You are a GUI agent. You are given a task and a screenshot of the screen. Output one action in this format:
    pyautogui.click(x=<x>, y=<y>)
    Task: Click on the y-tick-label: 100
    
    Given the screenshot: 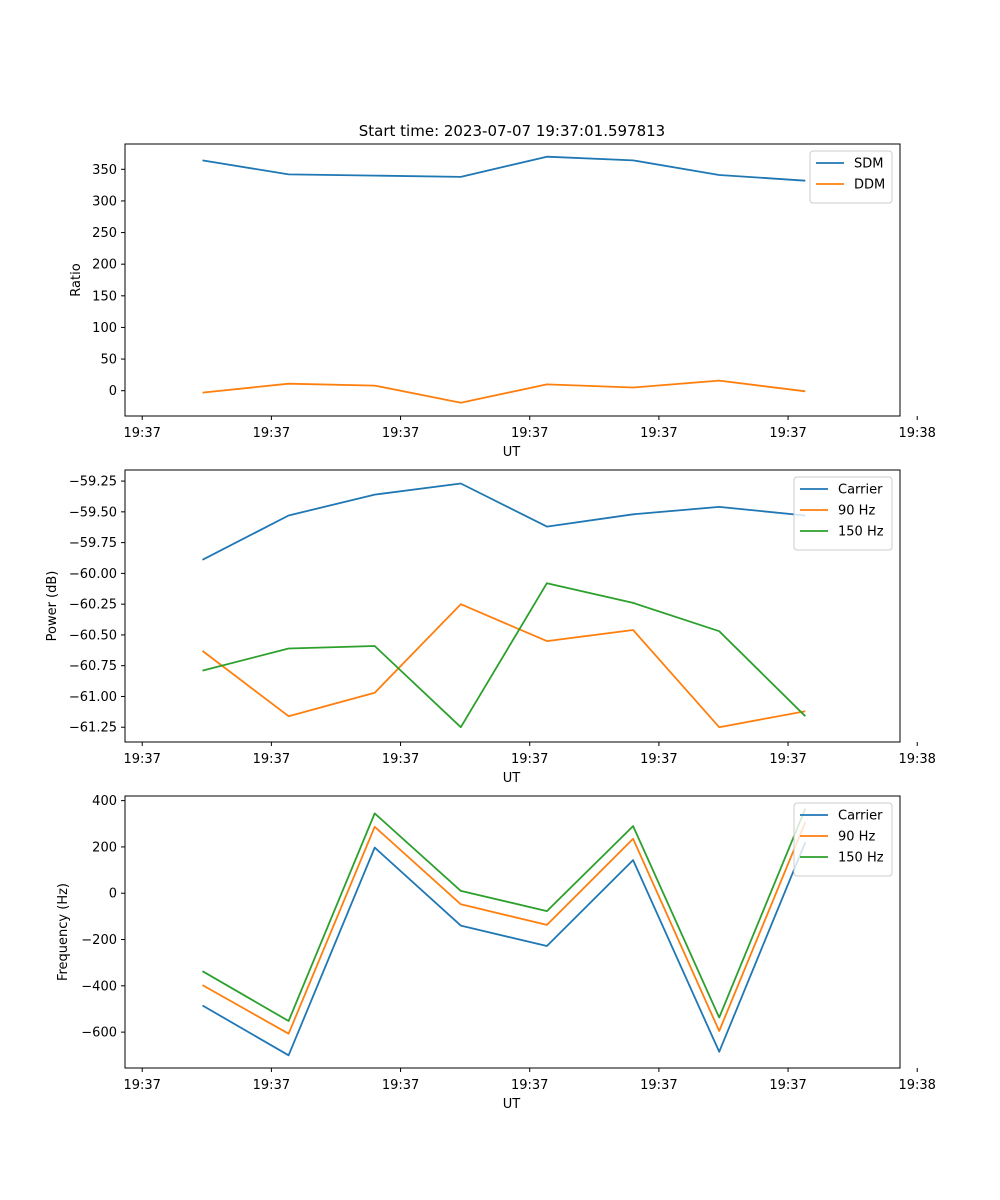 What is the action you would take?
    pyautogui.click(x=104, y=328)
    